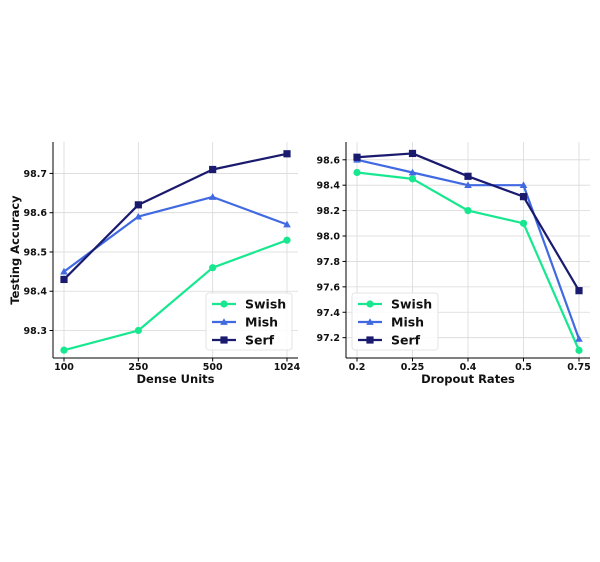 Image resolution: width=600 pixels, height=562 pixels. What do you see at coordinates (329, 262) in the screenshot?
I see `y-tick-label: 97.8` at bounding box center [329, 262].